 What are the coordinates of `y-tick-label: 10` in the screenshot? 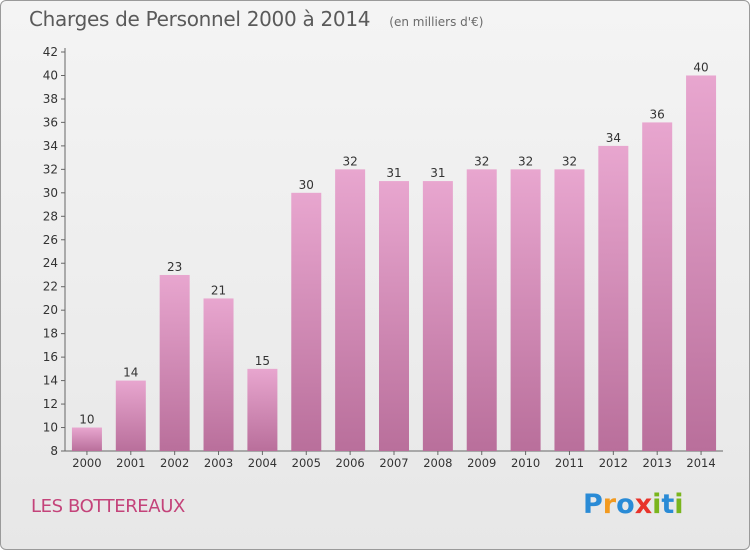 It's located at (50, 428).